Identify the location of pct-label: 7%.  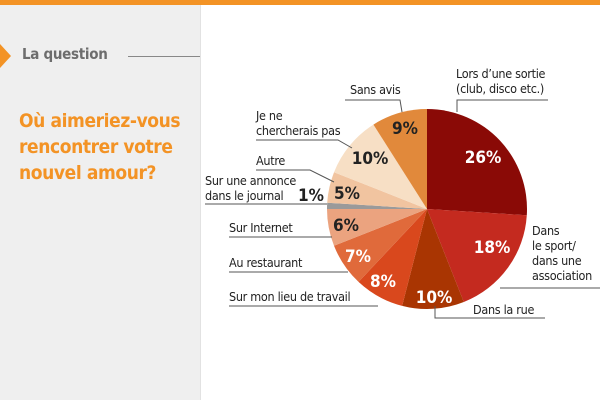
(358, 257).